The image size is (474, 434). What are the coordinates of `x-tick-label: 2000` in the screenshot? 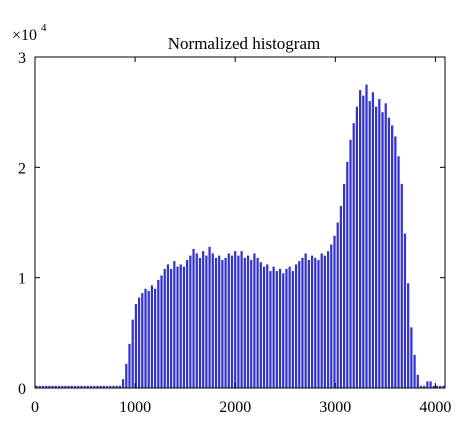 It's located at (235, 407).